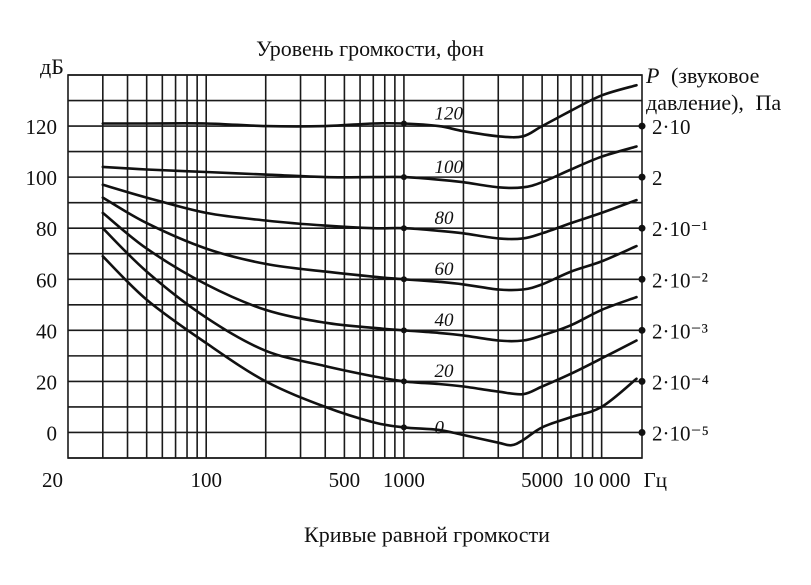 The height and width of the screenshot is (585, 811). Describe the element at coordinates (657, 178) in the screenshot. I see `right-tick-label: 2` at that location.